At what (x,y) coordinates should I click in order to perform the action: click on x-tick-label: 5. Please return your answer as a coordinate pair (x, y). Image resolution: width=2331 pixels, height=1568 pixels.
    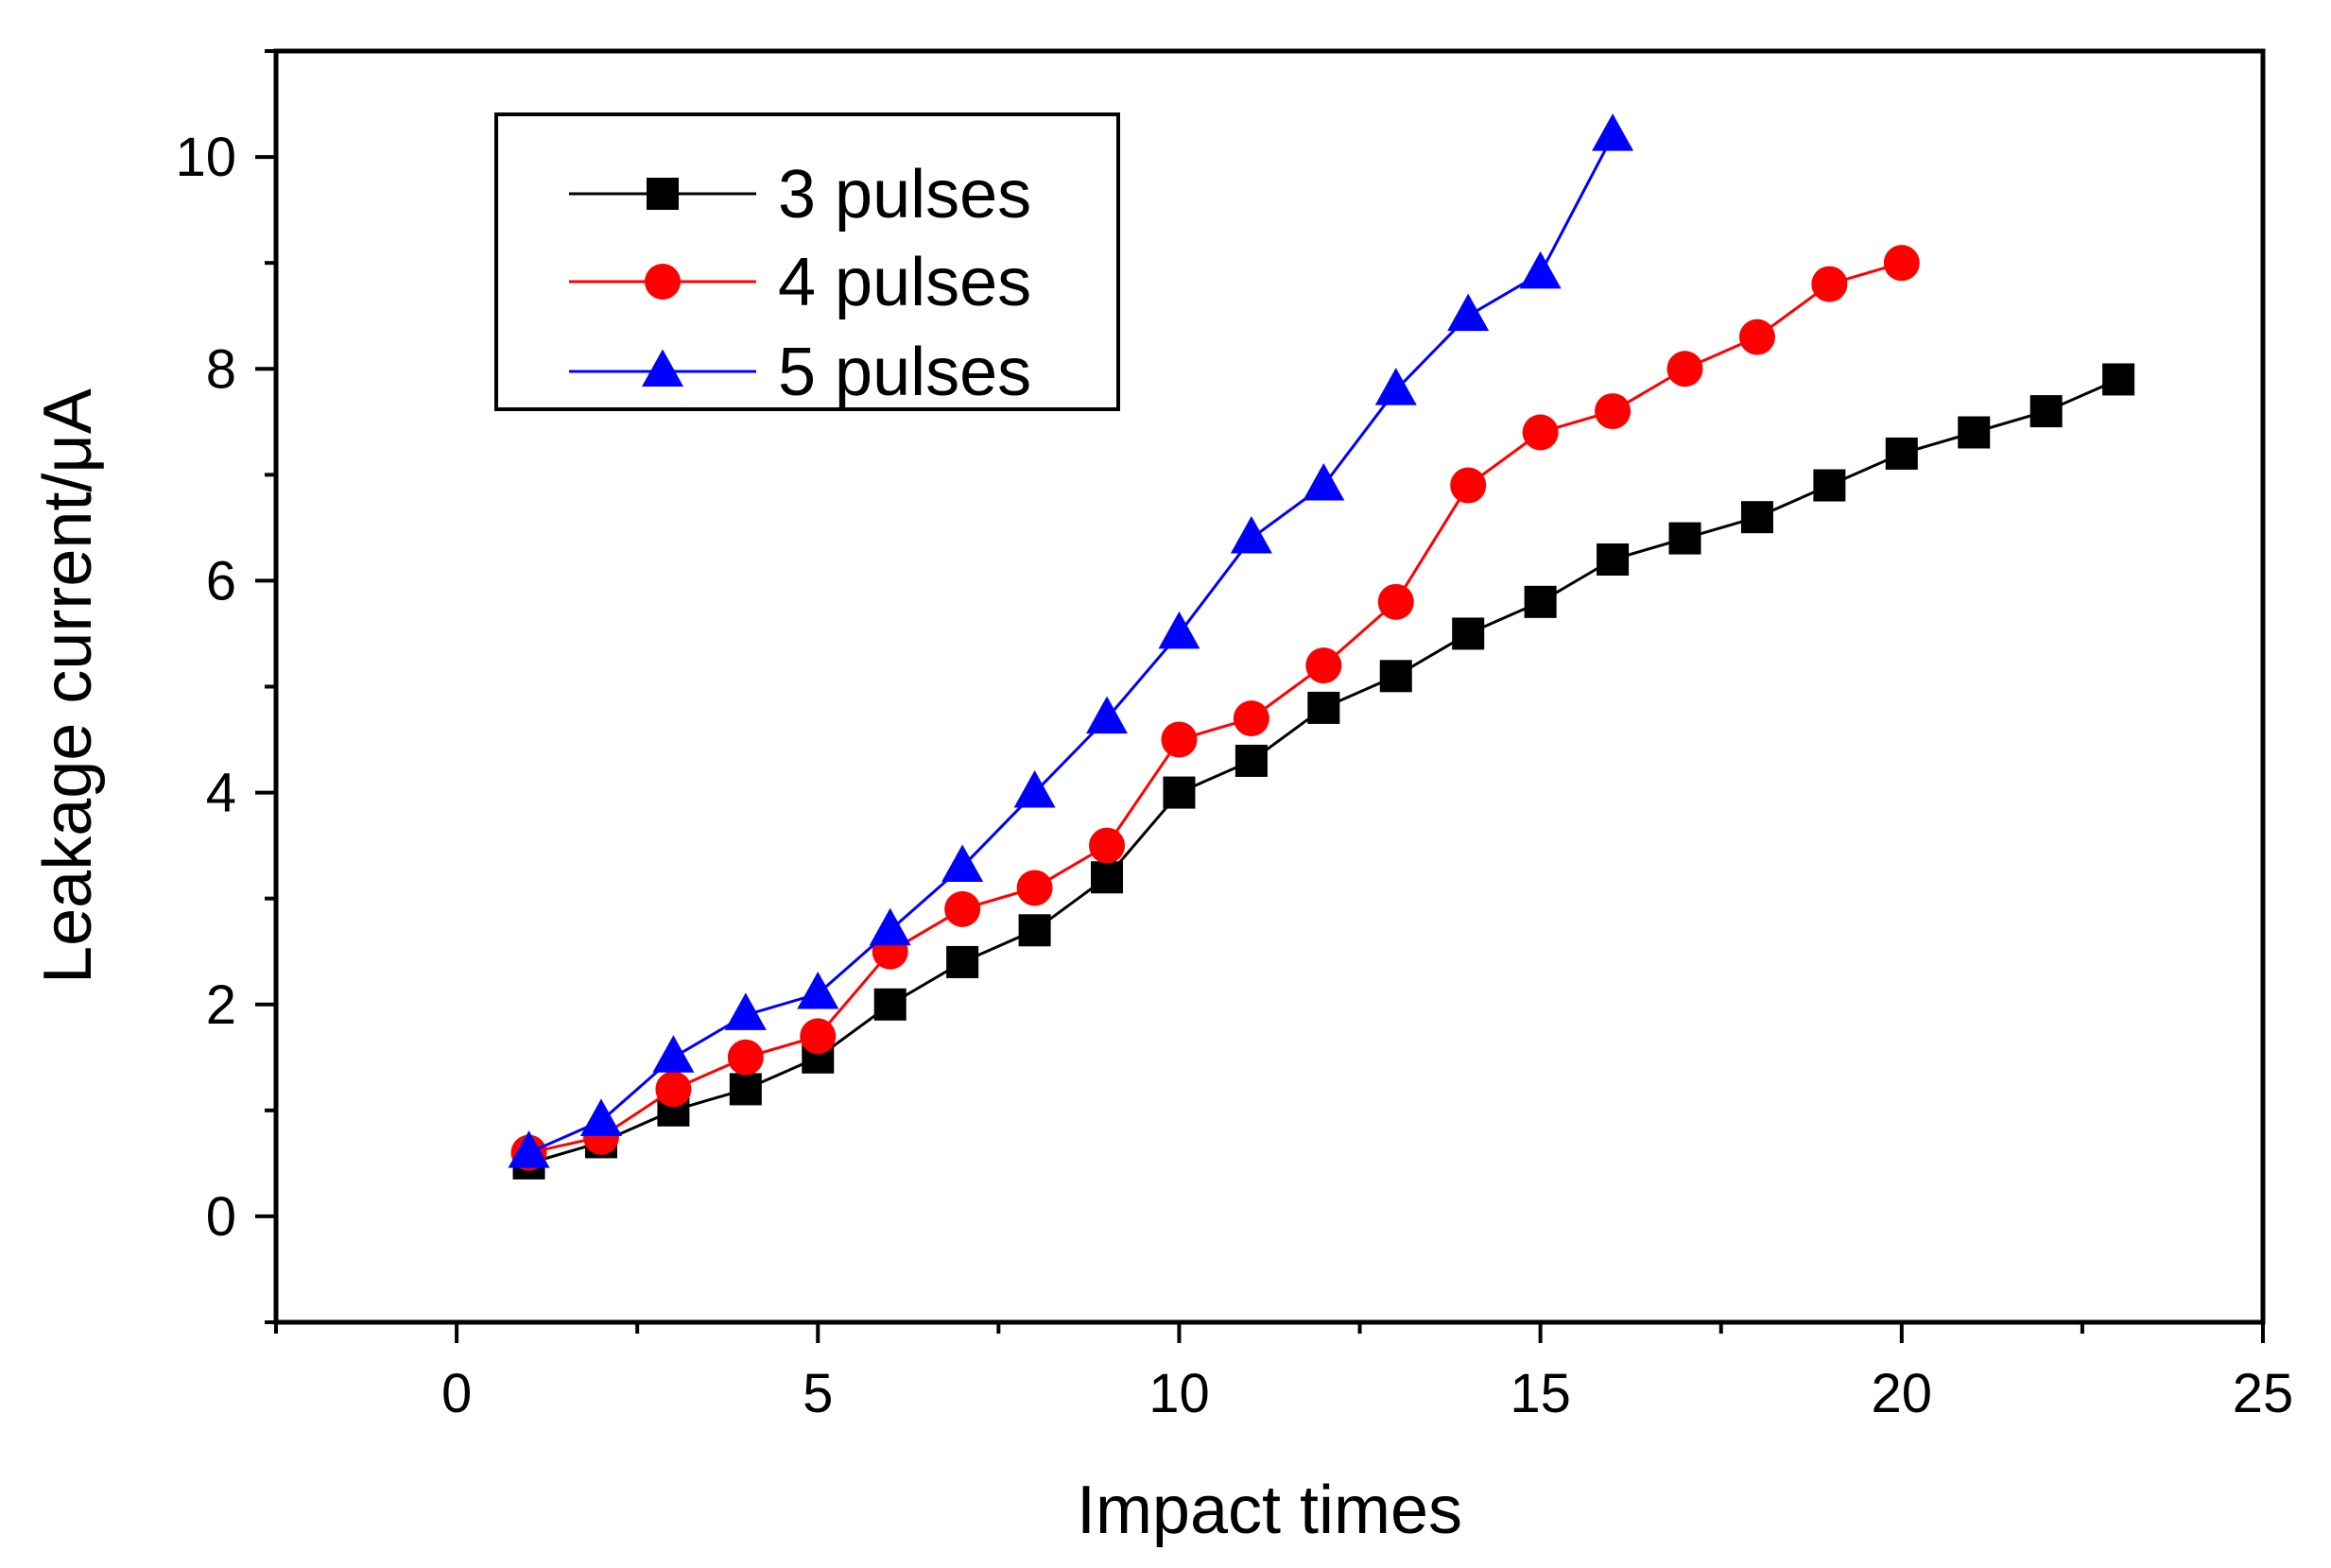
    Looking at the image, I should click on (818, 1393).